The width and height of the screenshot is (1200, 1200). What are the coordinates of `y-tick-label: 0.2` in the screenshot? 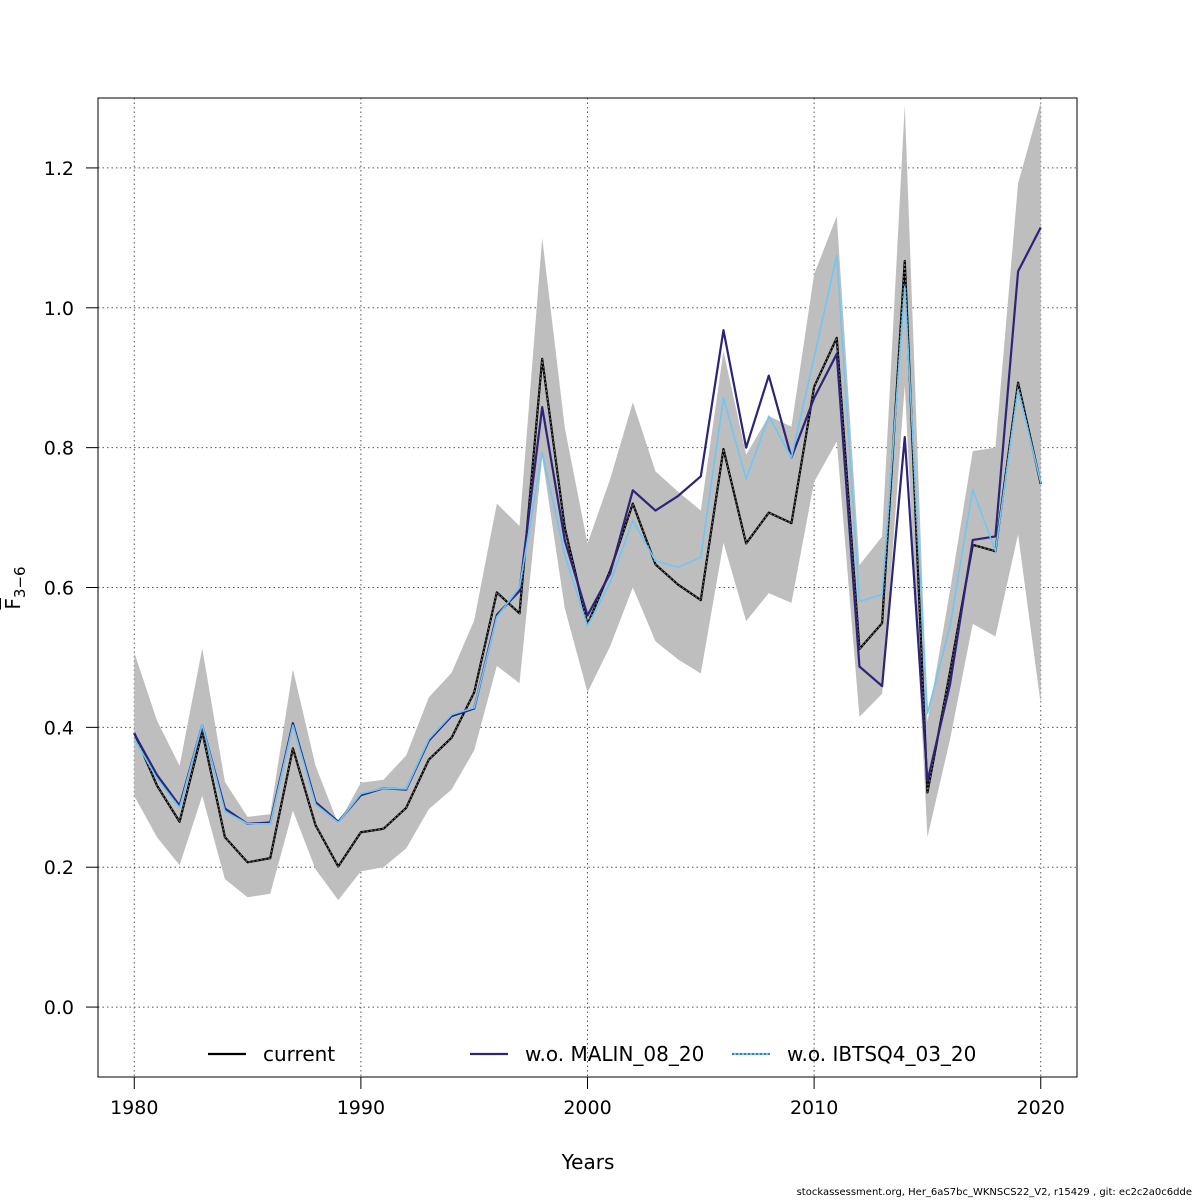 It's located at (59, 868).